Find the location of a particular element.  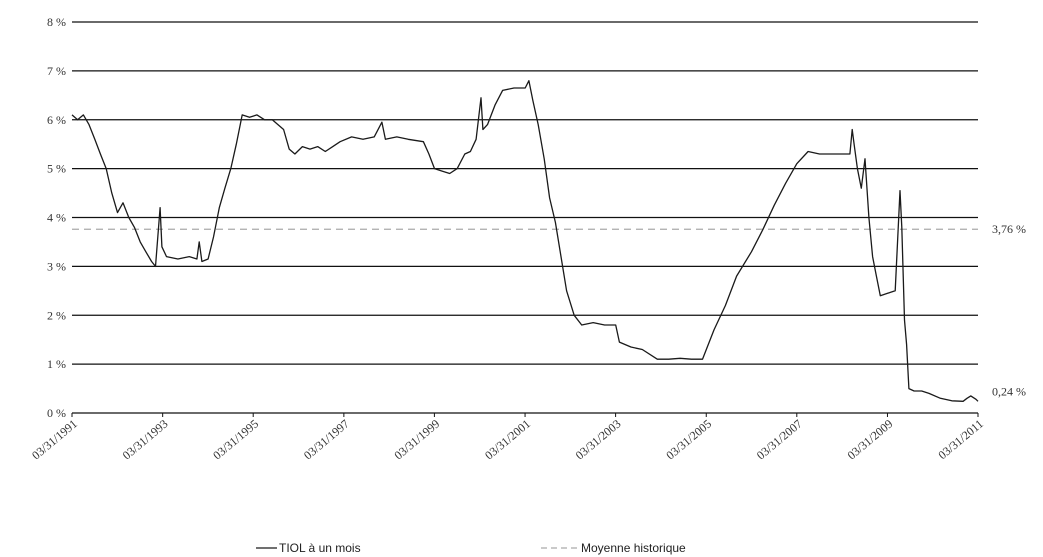

x-tick-label: 03/31/2011 is located at coordinates (960, 440).